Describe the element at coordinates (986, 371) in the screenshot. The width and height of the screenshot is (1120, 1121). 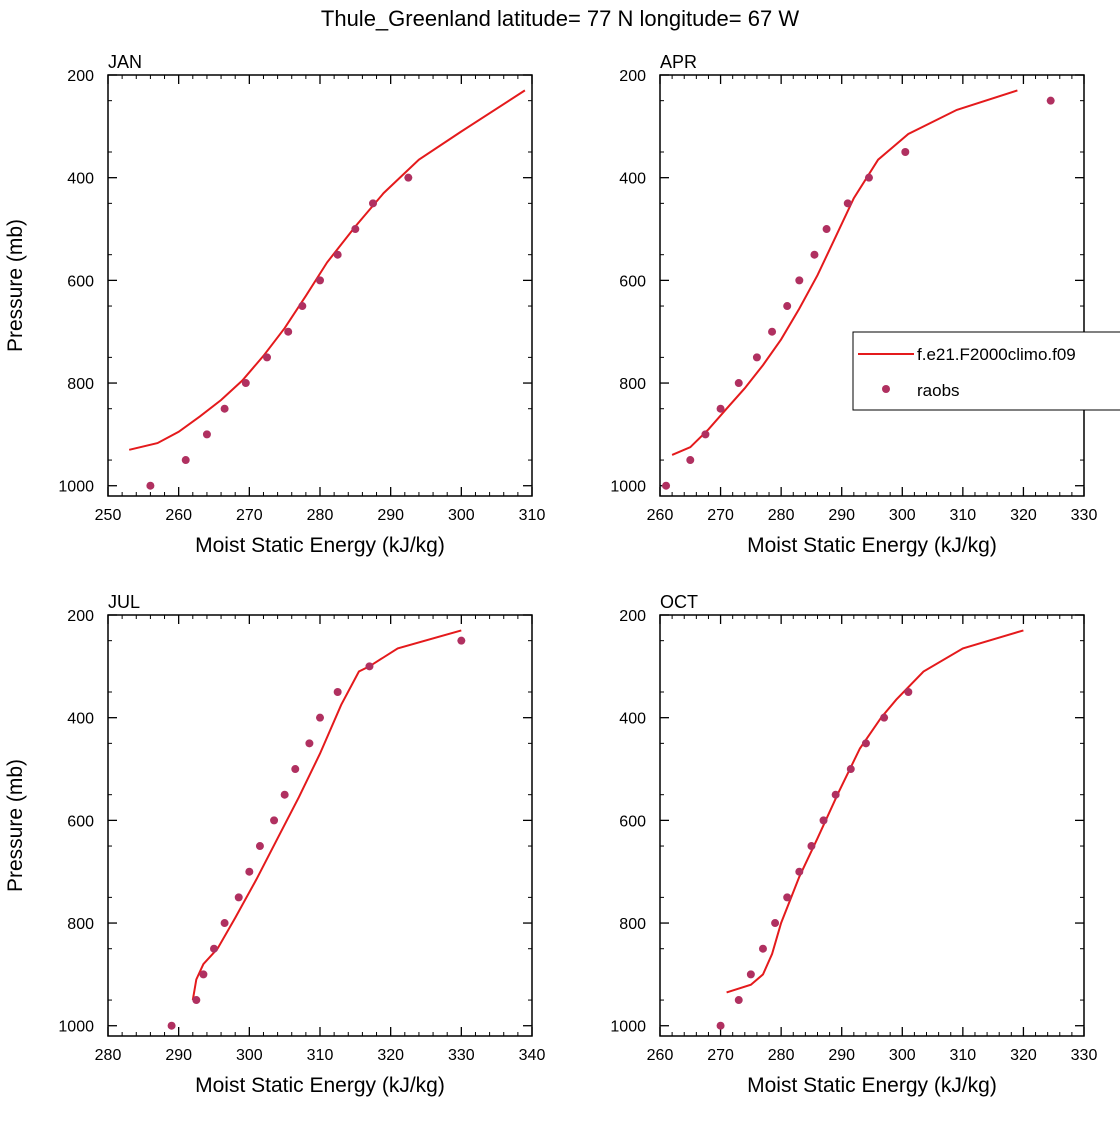
I see `legend-box` at that location.